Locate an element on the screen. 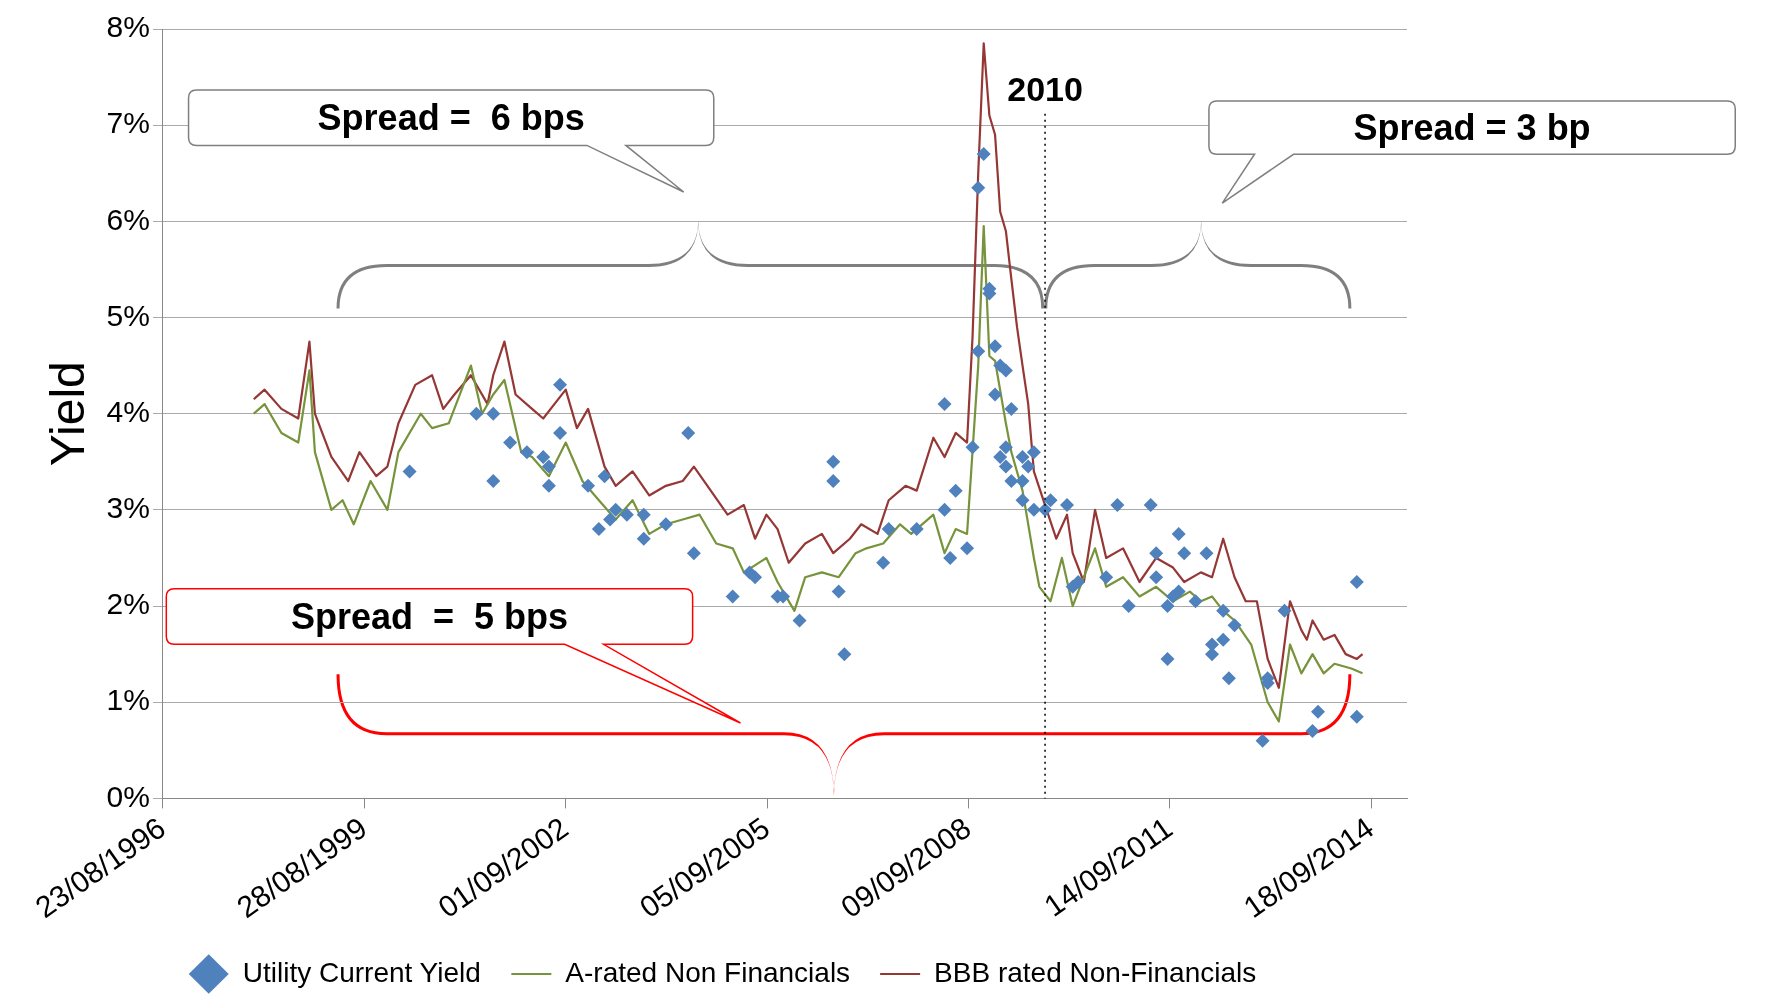  legend-label: Utility Current Yield is located at coordinates (361, 972).